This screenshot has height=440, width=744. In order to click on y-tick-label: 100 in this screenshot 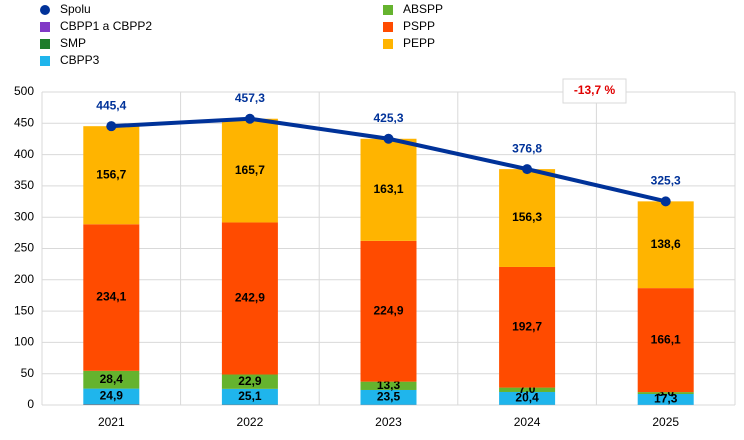, I will do `click(24, 342)`.